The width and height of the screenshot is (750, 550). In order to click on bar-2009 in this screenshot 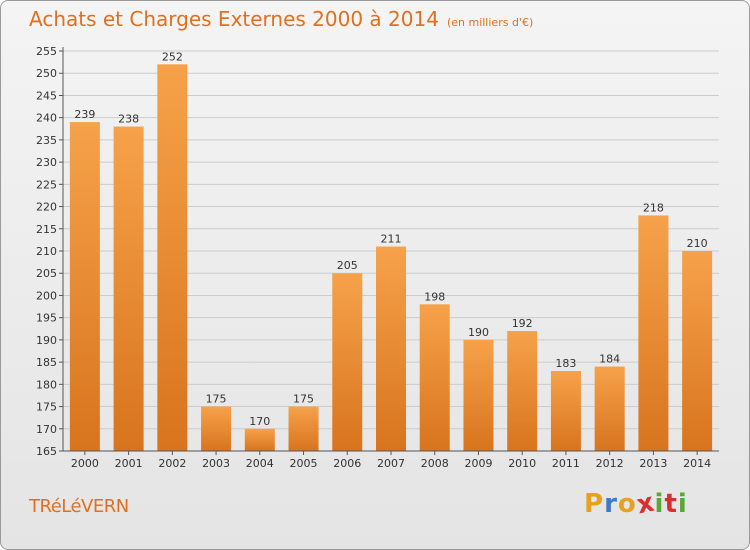, I will do `click(478, 395)`.